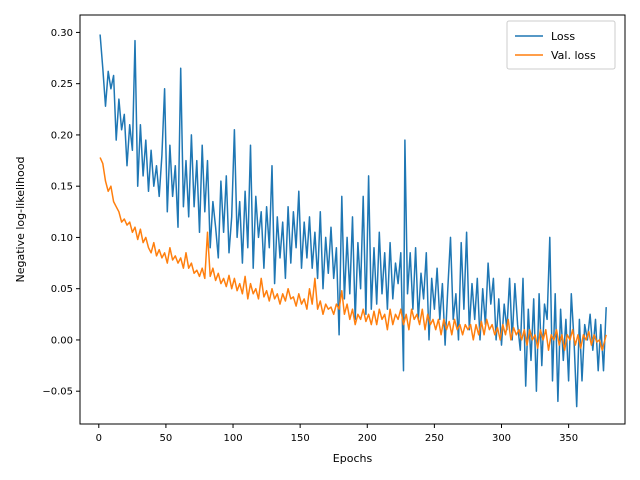 Image resolution: width=640 pixels, height=480 pixels. What do you see at coordinates (62, 135) in the screenshot?
I see `y-tick-label: 0.20` at bounding box center [62, 135].